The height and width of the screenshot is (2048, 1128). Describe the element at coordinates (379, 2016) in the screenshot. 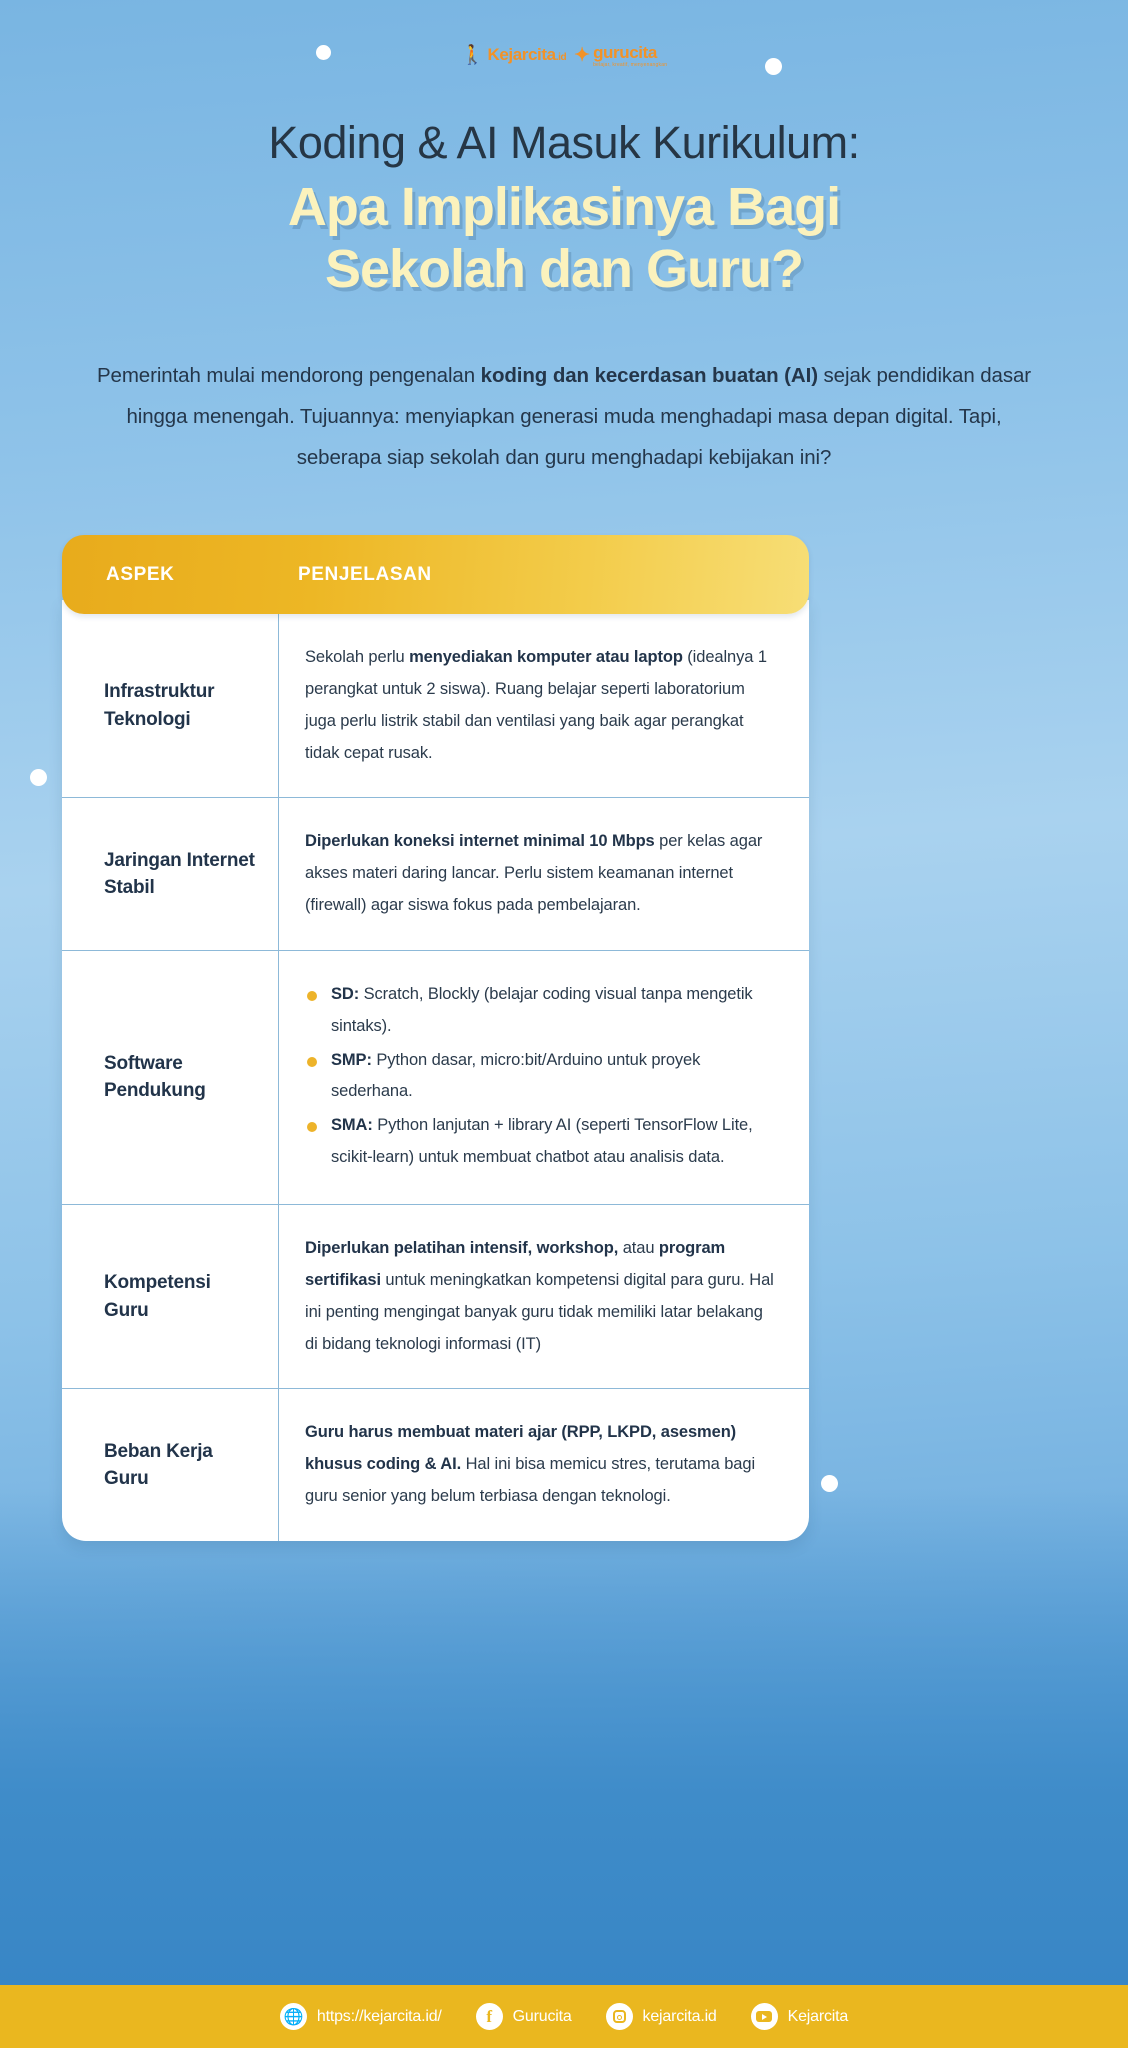

I see `footer-item-label: https://kejarcita.id/` at that location.